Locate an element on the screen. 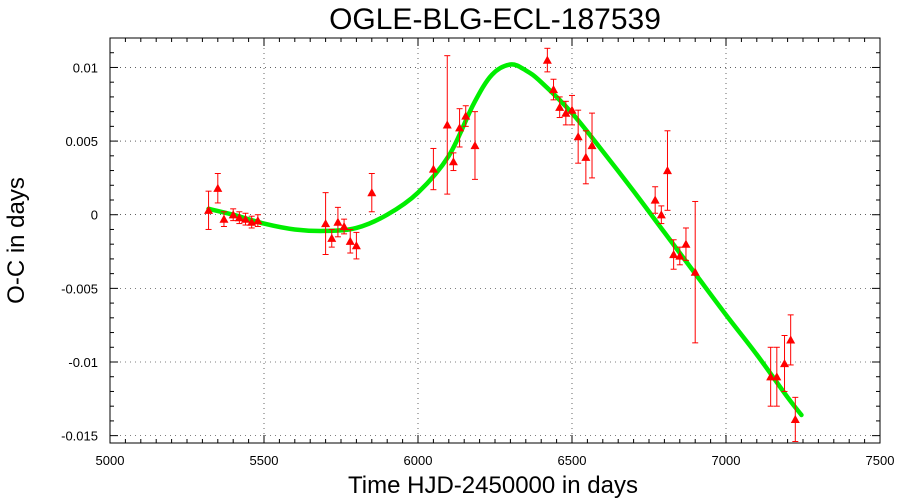 The image size is (900, 500). x-tick-label: 6500 is located at coordinates (572, 460).